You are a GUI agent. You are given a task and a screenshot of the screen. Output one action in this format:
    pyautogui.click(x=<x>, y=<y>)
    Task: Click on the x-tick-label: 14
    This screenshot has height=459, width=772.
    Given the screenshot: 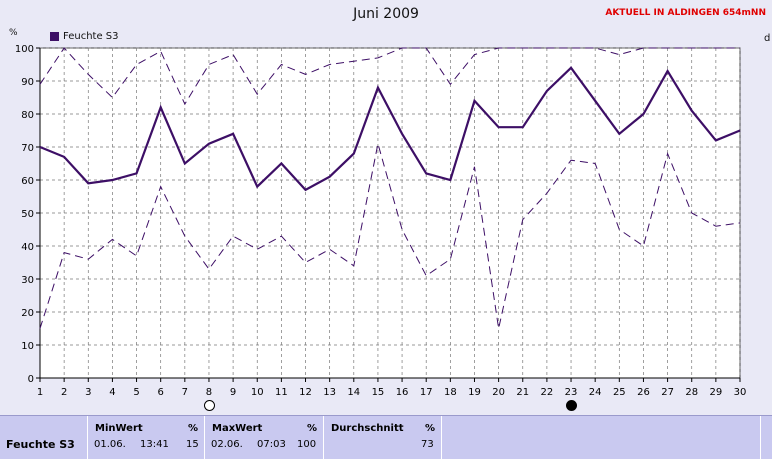 What is the action you would take?
    pyautogui.click(x=353, y=392)
    